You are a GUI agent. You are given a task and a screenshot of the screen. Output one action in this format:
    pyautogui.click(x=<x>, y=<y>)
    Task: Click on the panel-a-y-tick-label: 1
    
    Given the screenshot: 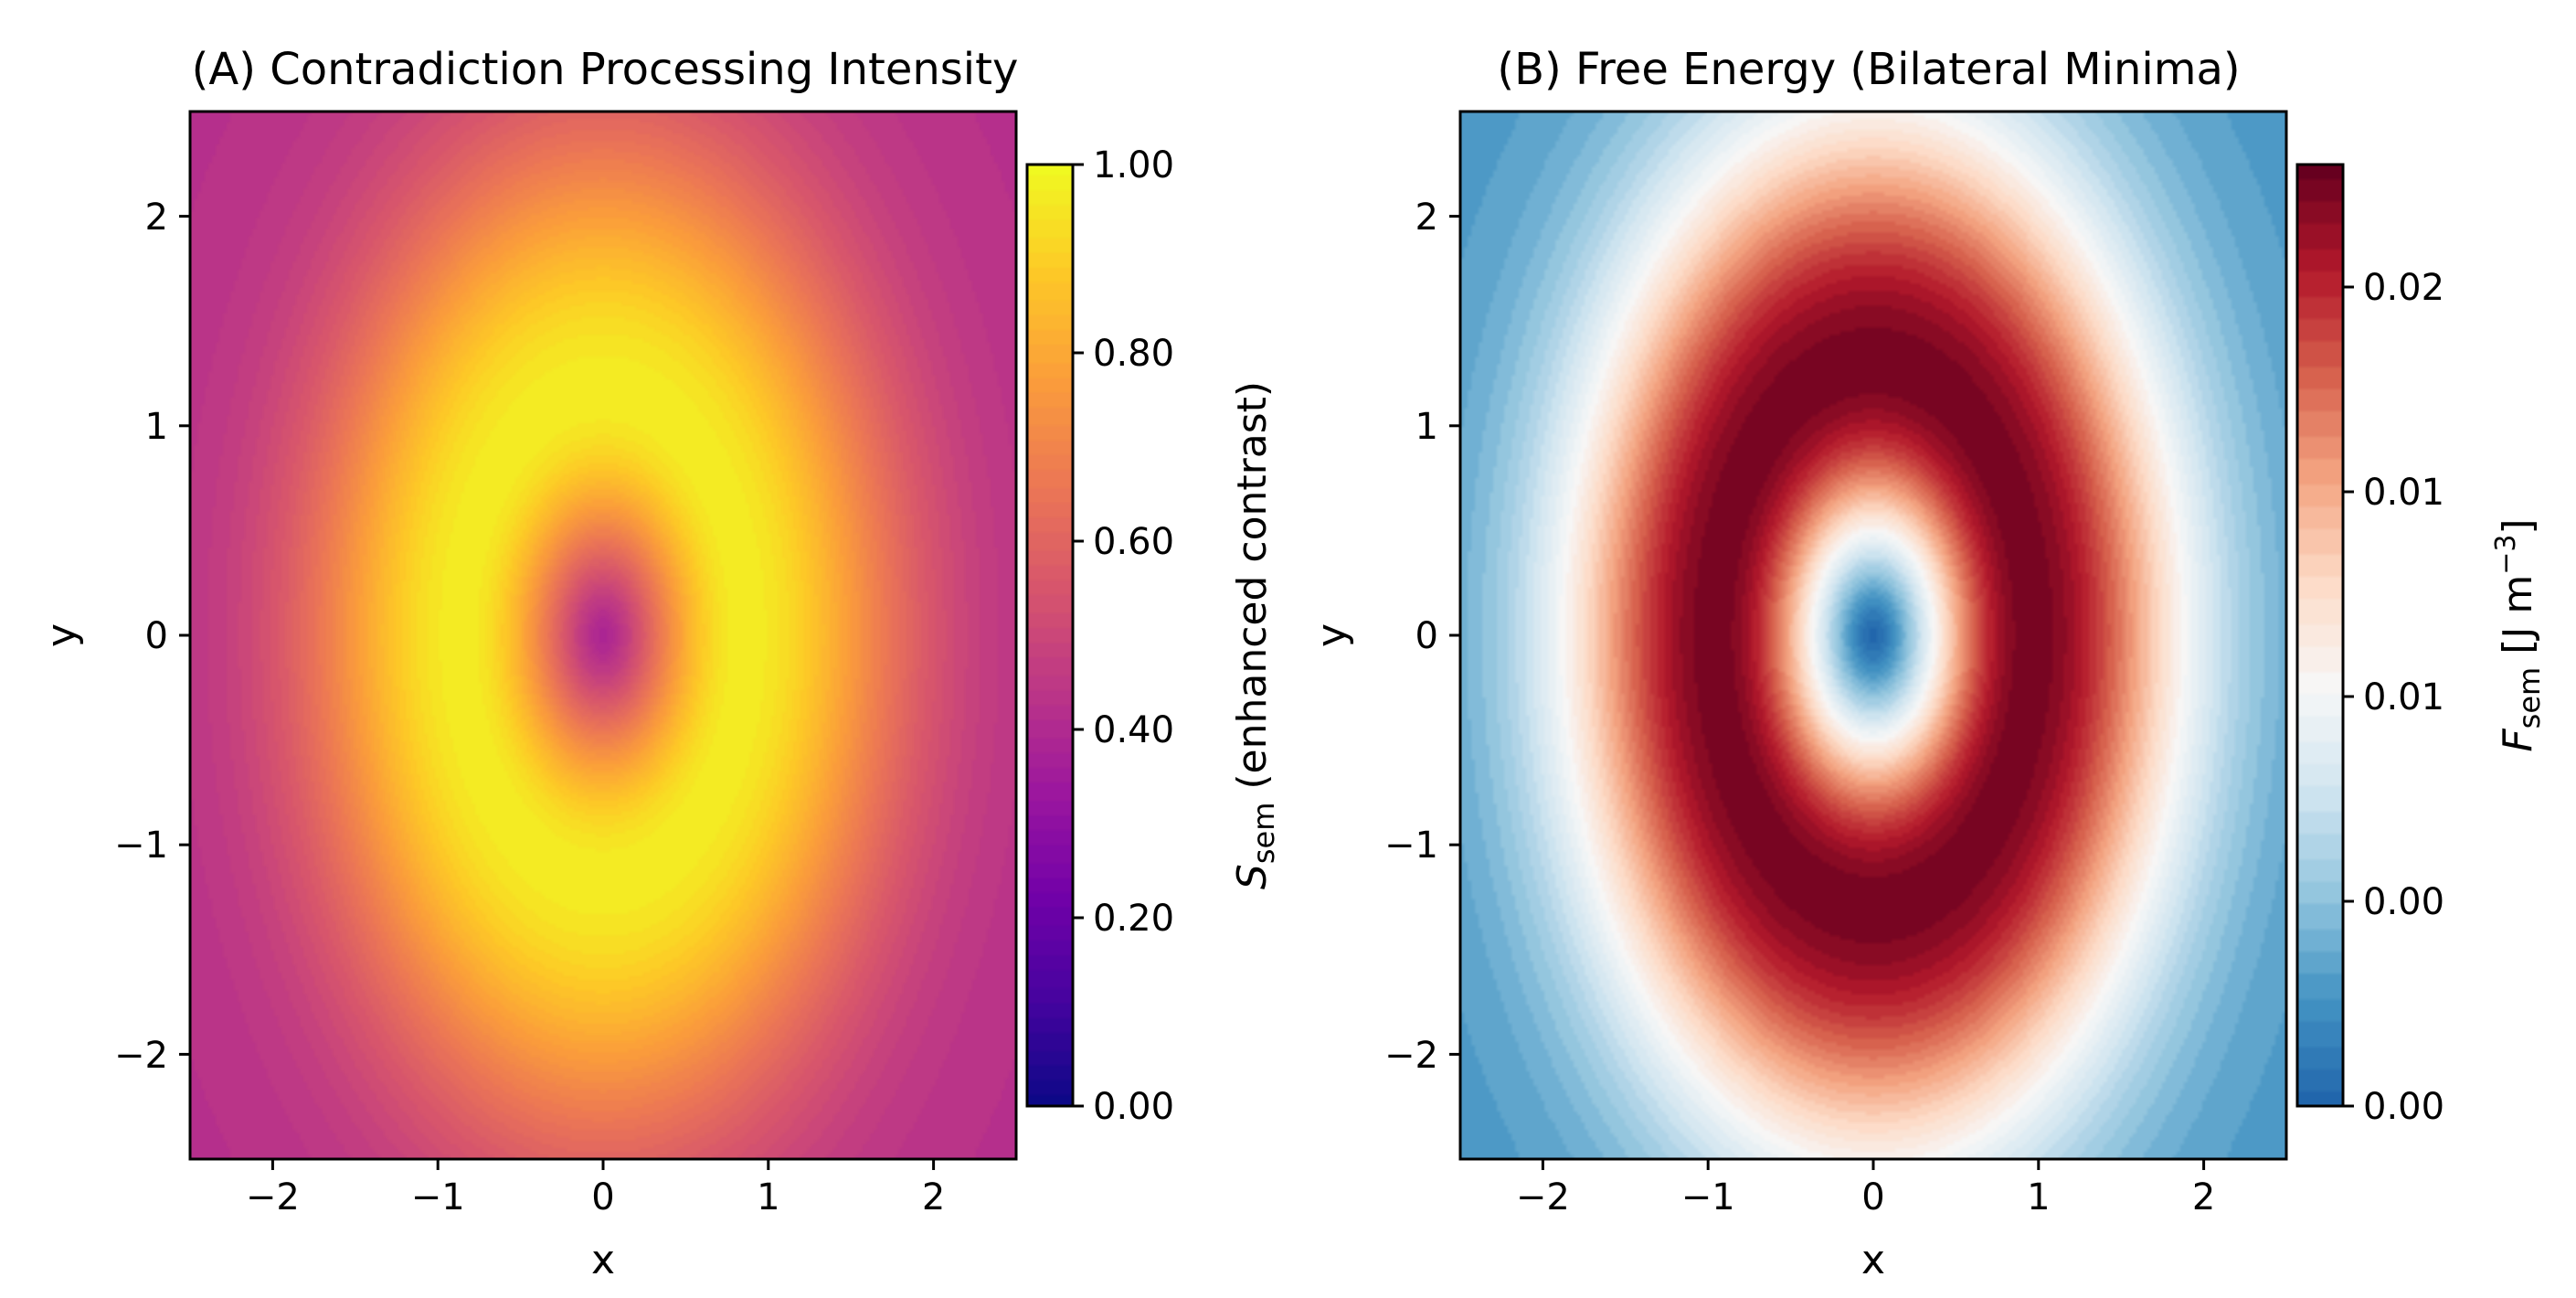 What is the action you would take?
    pyautogui.click(x=156, y=427)
    